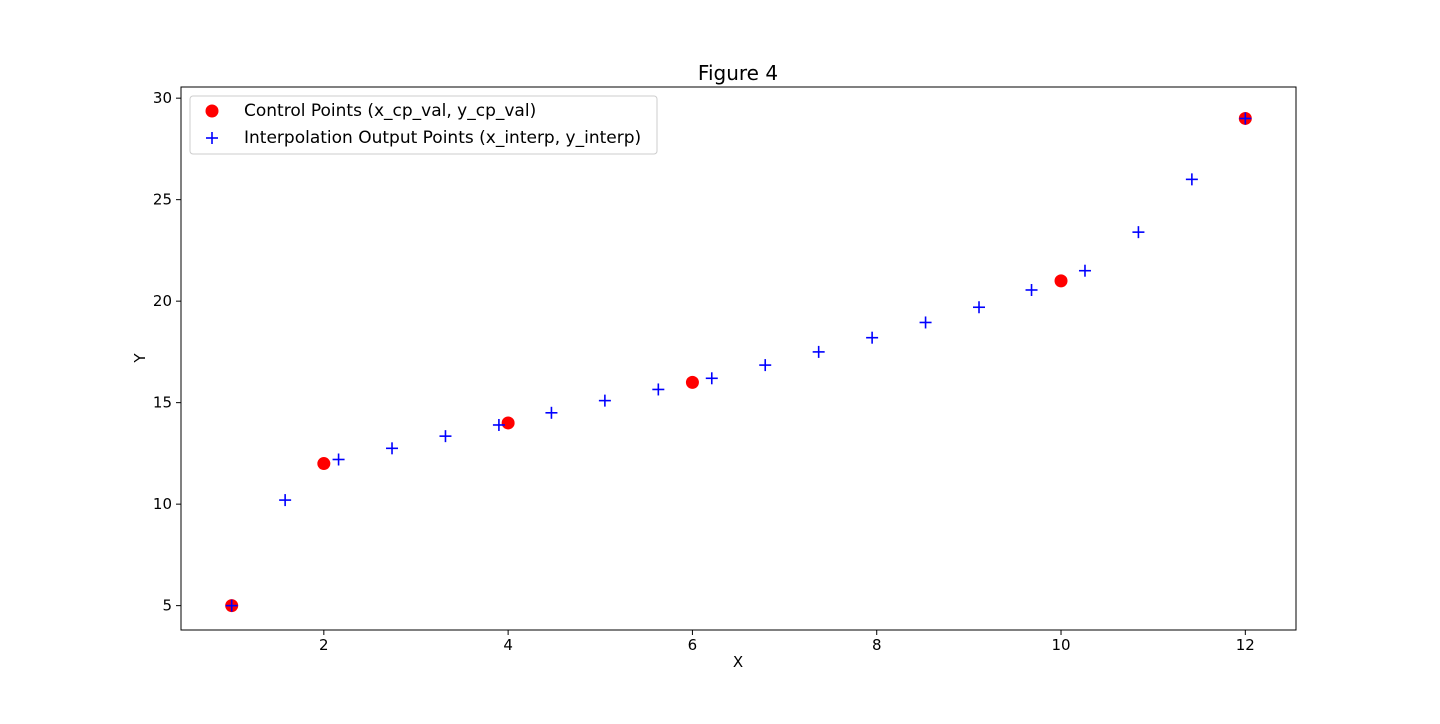 The height and width of the screenshot is (724, 1440). Describe the element at coordinates (212, 111) in the screenshot. I see `legend-control-points-marker` at that location.